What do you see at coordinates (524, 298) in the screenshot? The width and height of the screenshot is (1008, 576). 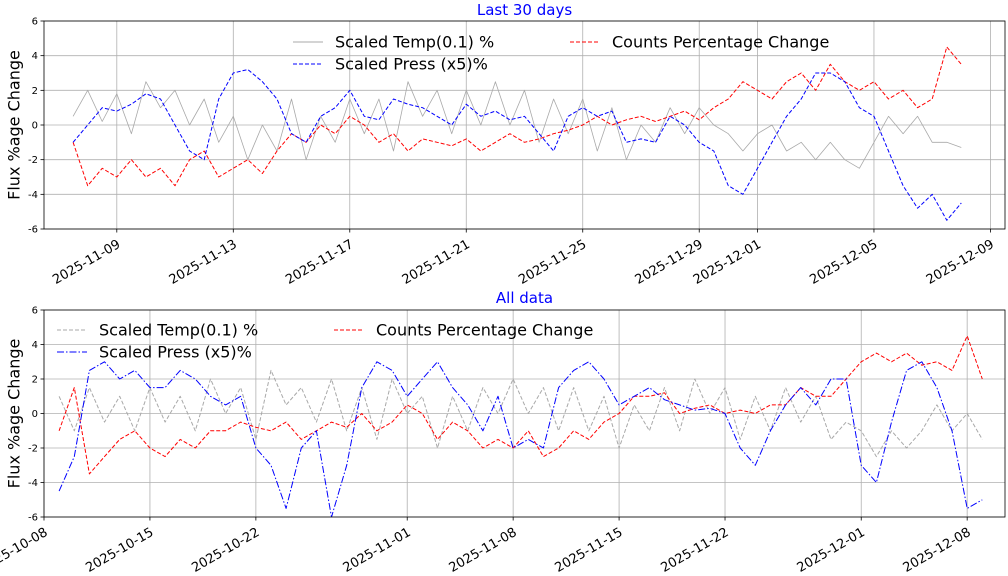 I see `chart-title: All data` at bounding box center [524, 298].